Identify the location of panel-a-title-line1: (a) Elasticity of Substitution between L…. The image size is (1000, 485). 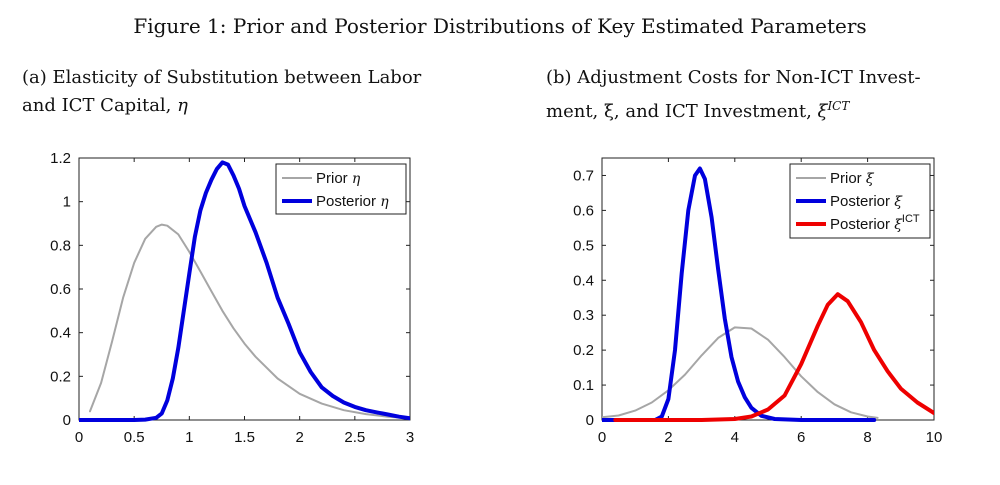
(222, 77).